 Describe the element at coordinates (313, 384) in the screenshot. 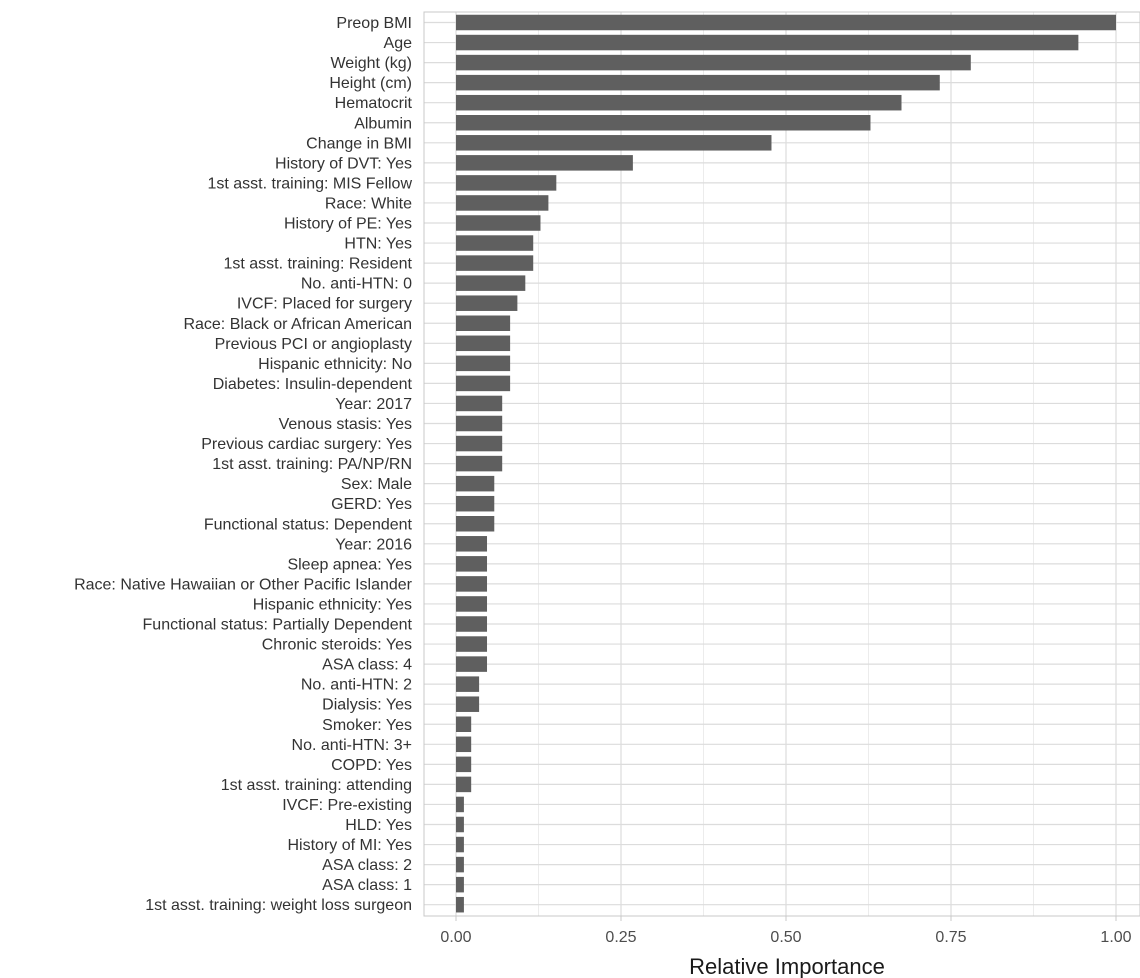

I see `category-label: Diabetes: Insulin-dependent` at that location.